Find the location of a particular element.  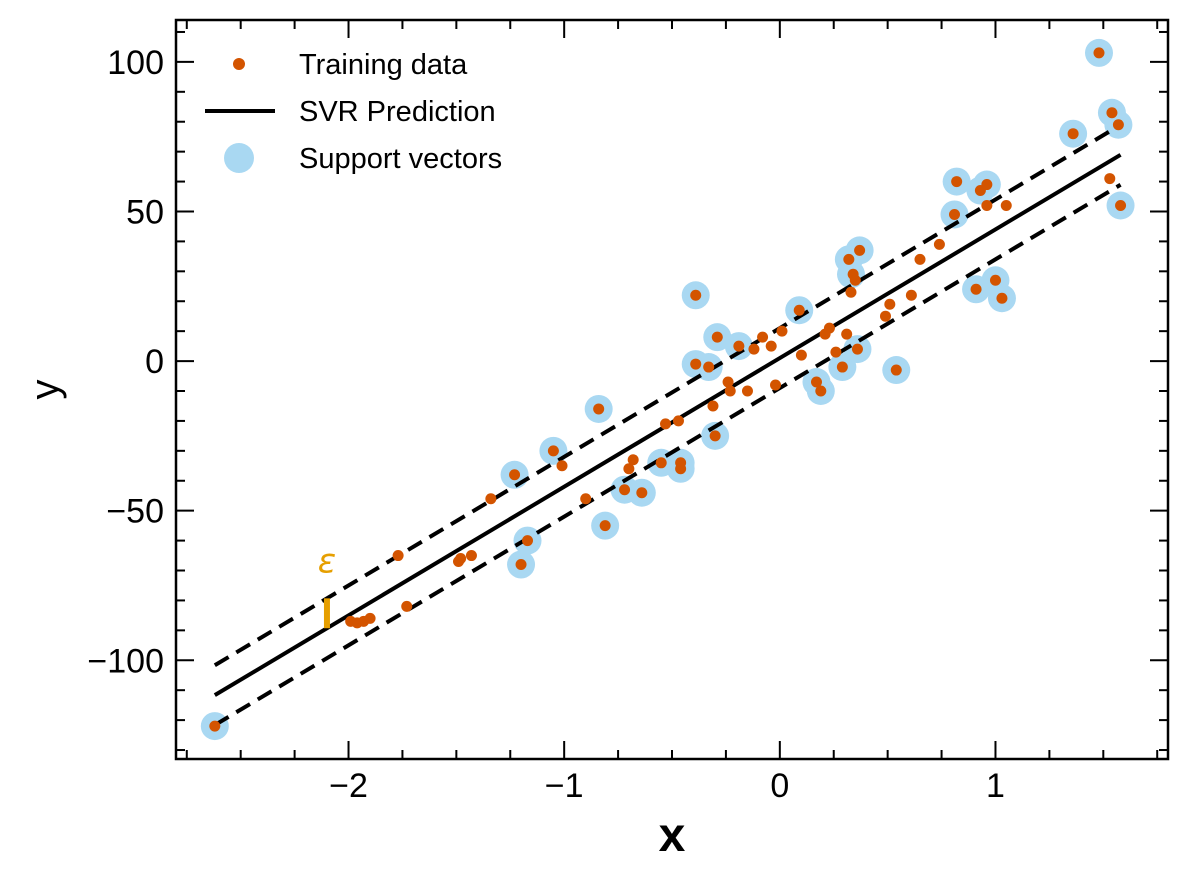

y-axis-title: y is located at coordinates (45, 390).